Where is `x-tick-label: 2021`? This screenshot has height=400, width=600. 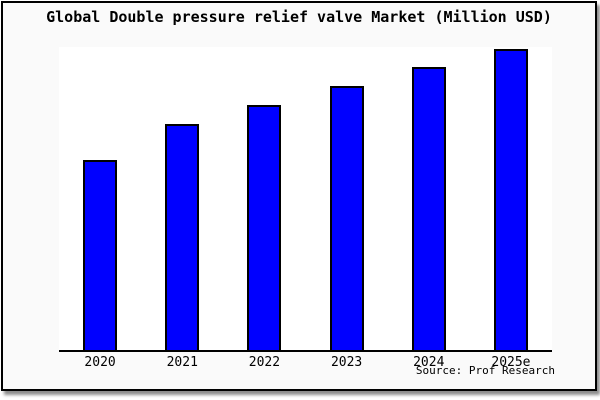
x-tick-label: 2021 is located at coordinates (182, 362).